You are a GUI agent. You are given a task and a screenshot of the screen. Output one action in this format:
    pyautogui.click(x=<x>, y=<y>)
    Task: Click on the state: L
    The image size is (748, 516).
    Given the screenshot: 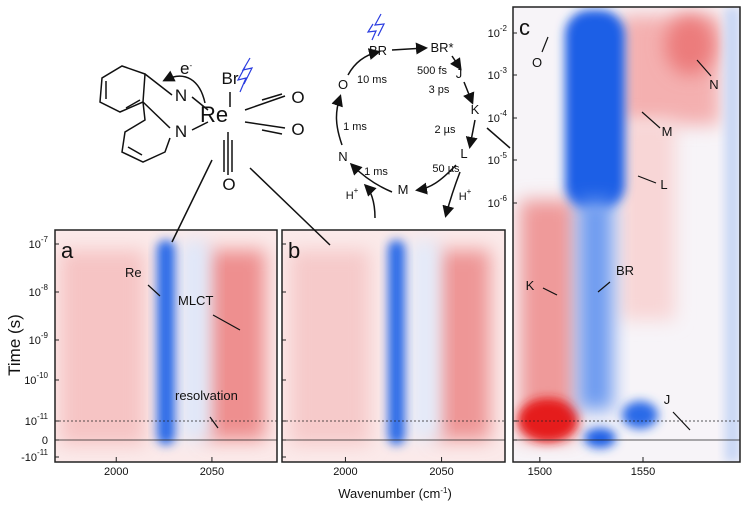 What is the action you would take?
    pyautogui.click(x=463, y=153)
    